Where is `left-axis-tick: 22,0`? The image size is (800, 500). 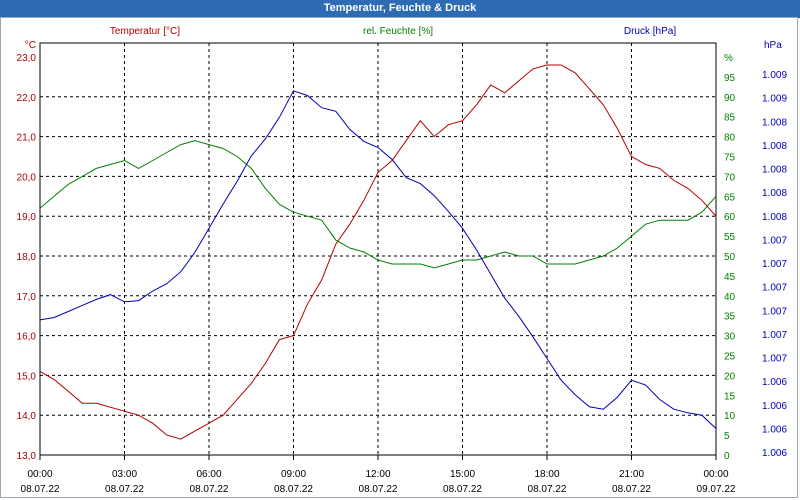
left-axis-tick: 22,0 is located at coordinates (27, 98).